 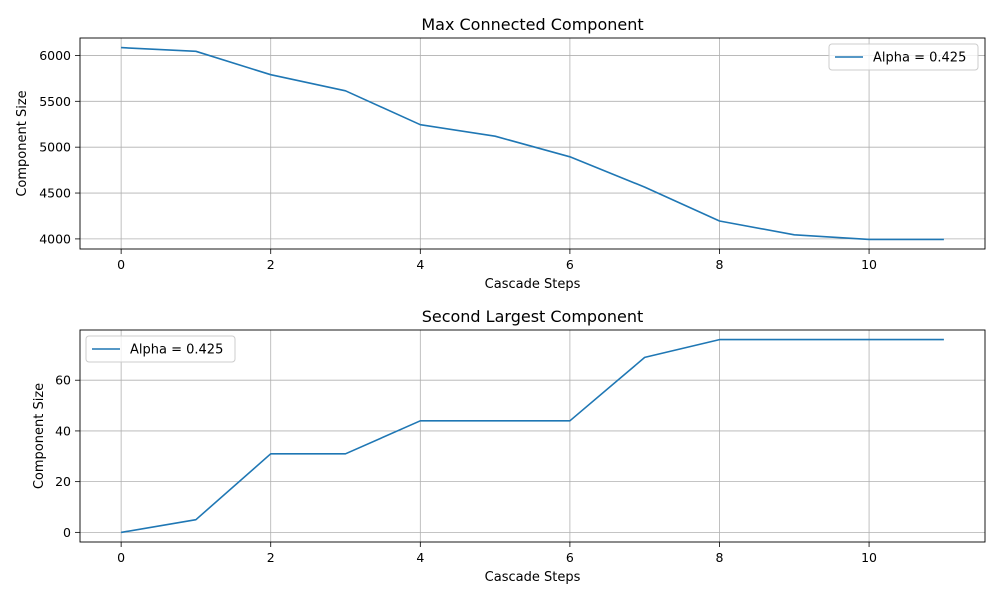 What do you see at coordinates (63, 380) in the screenshot?
I see `y-tick-label: 60` at bounding box center [63, 380].